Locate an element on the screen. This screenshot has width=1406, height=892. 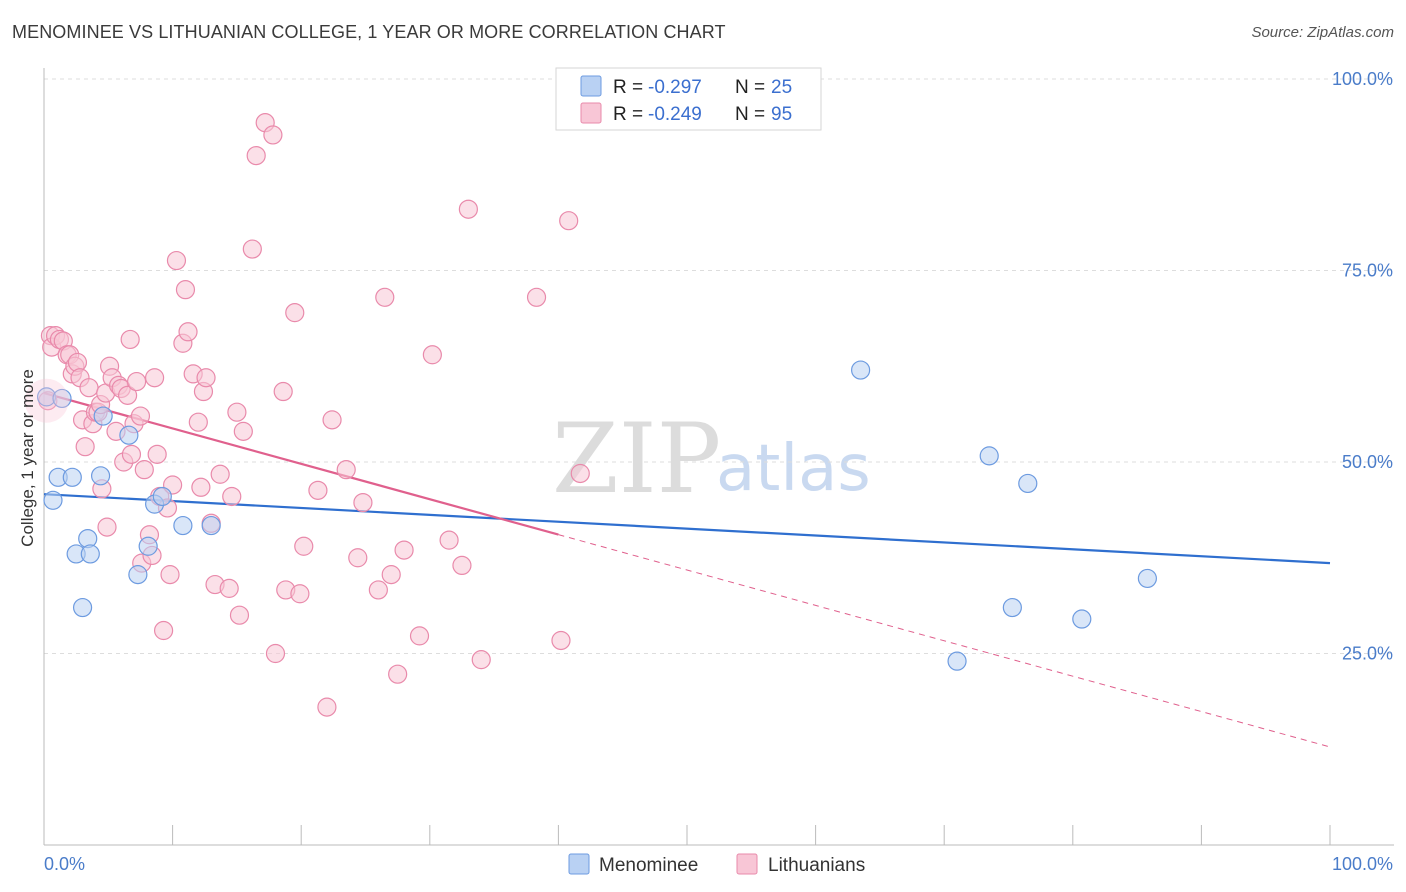
y-tick-label-75: 75.0% is located at coordinates (1367, 271).